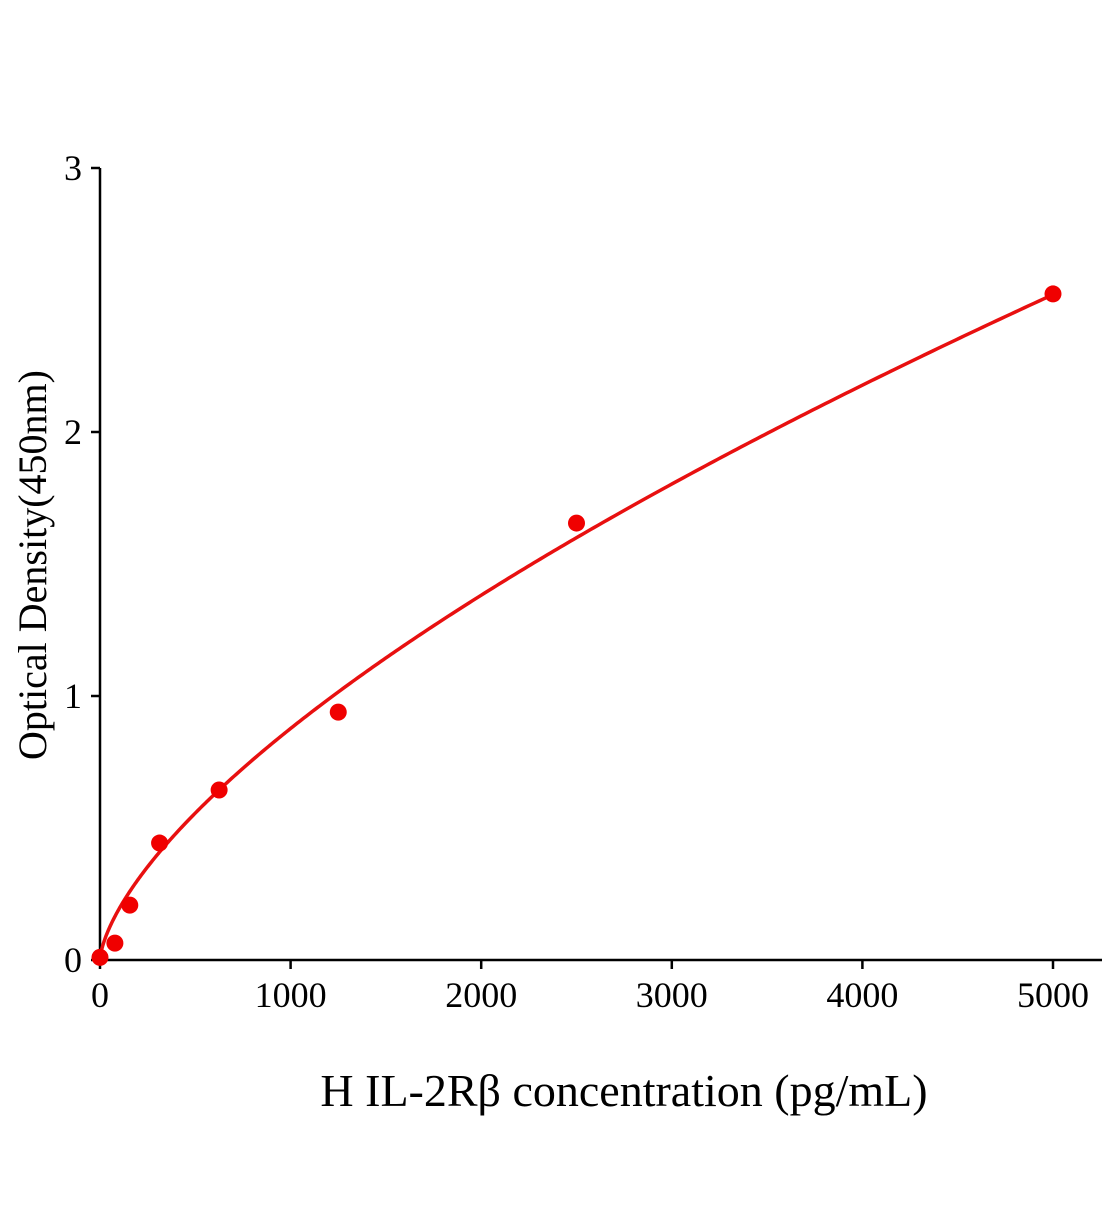 This screenshot has height=1205, width=1104. Describe the element at coordinates (291, 995) in the screenshot. I see `x-tick-label: 1000` at that location.